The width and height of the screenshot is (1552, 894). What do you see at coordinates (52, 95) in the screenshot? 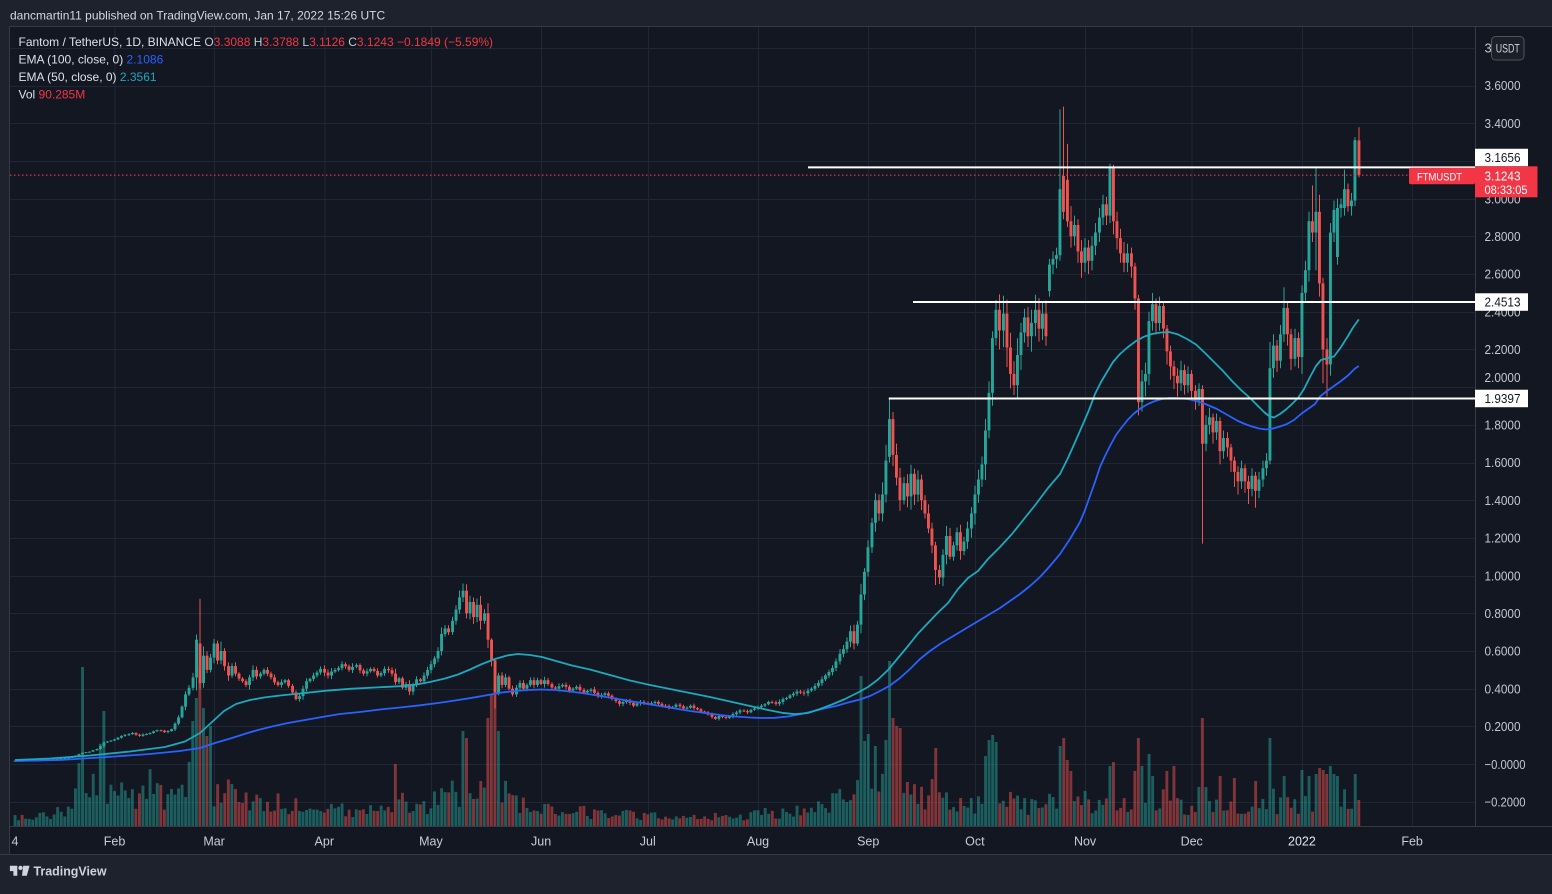
I see `svg-text: Vol 90.285M` at bounding box center [52, 95].